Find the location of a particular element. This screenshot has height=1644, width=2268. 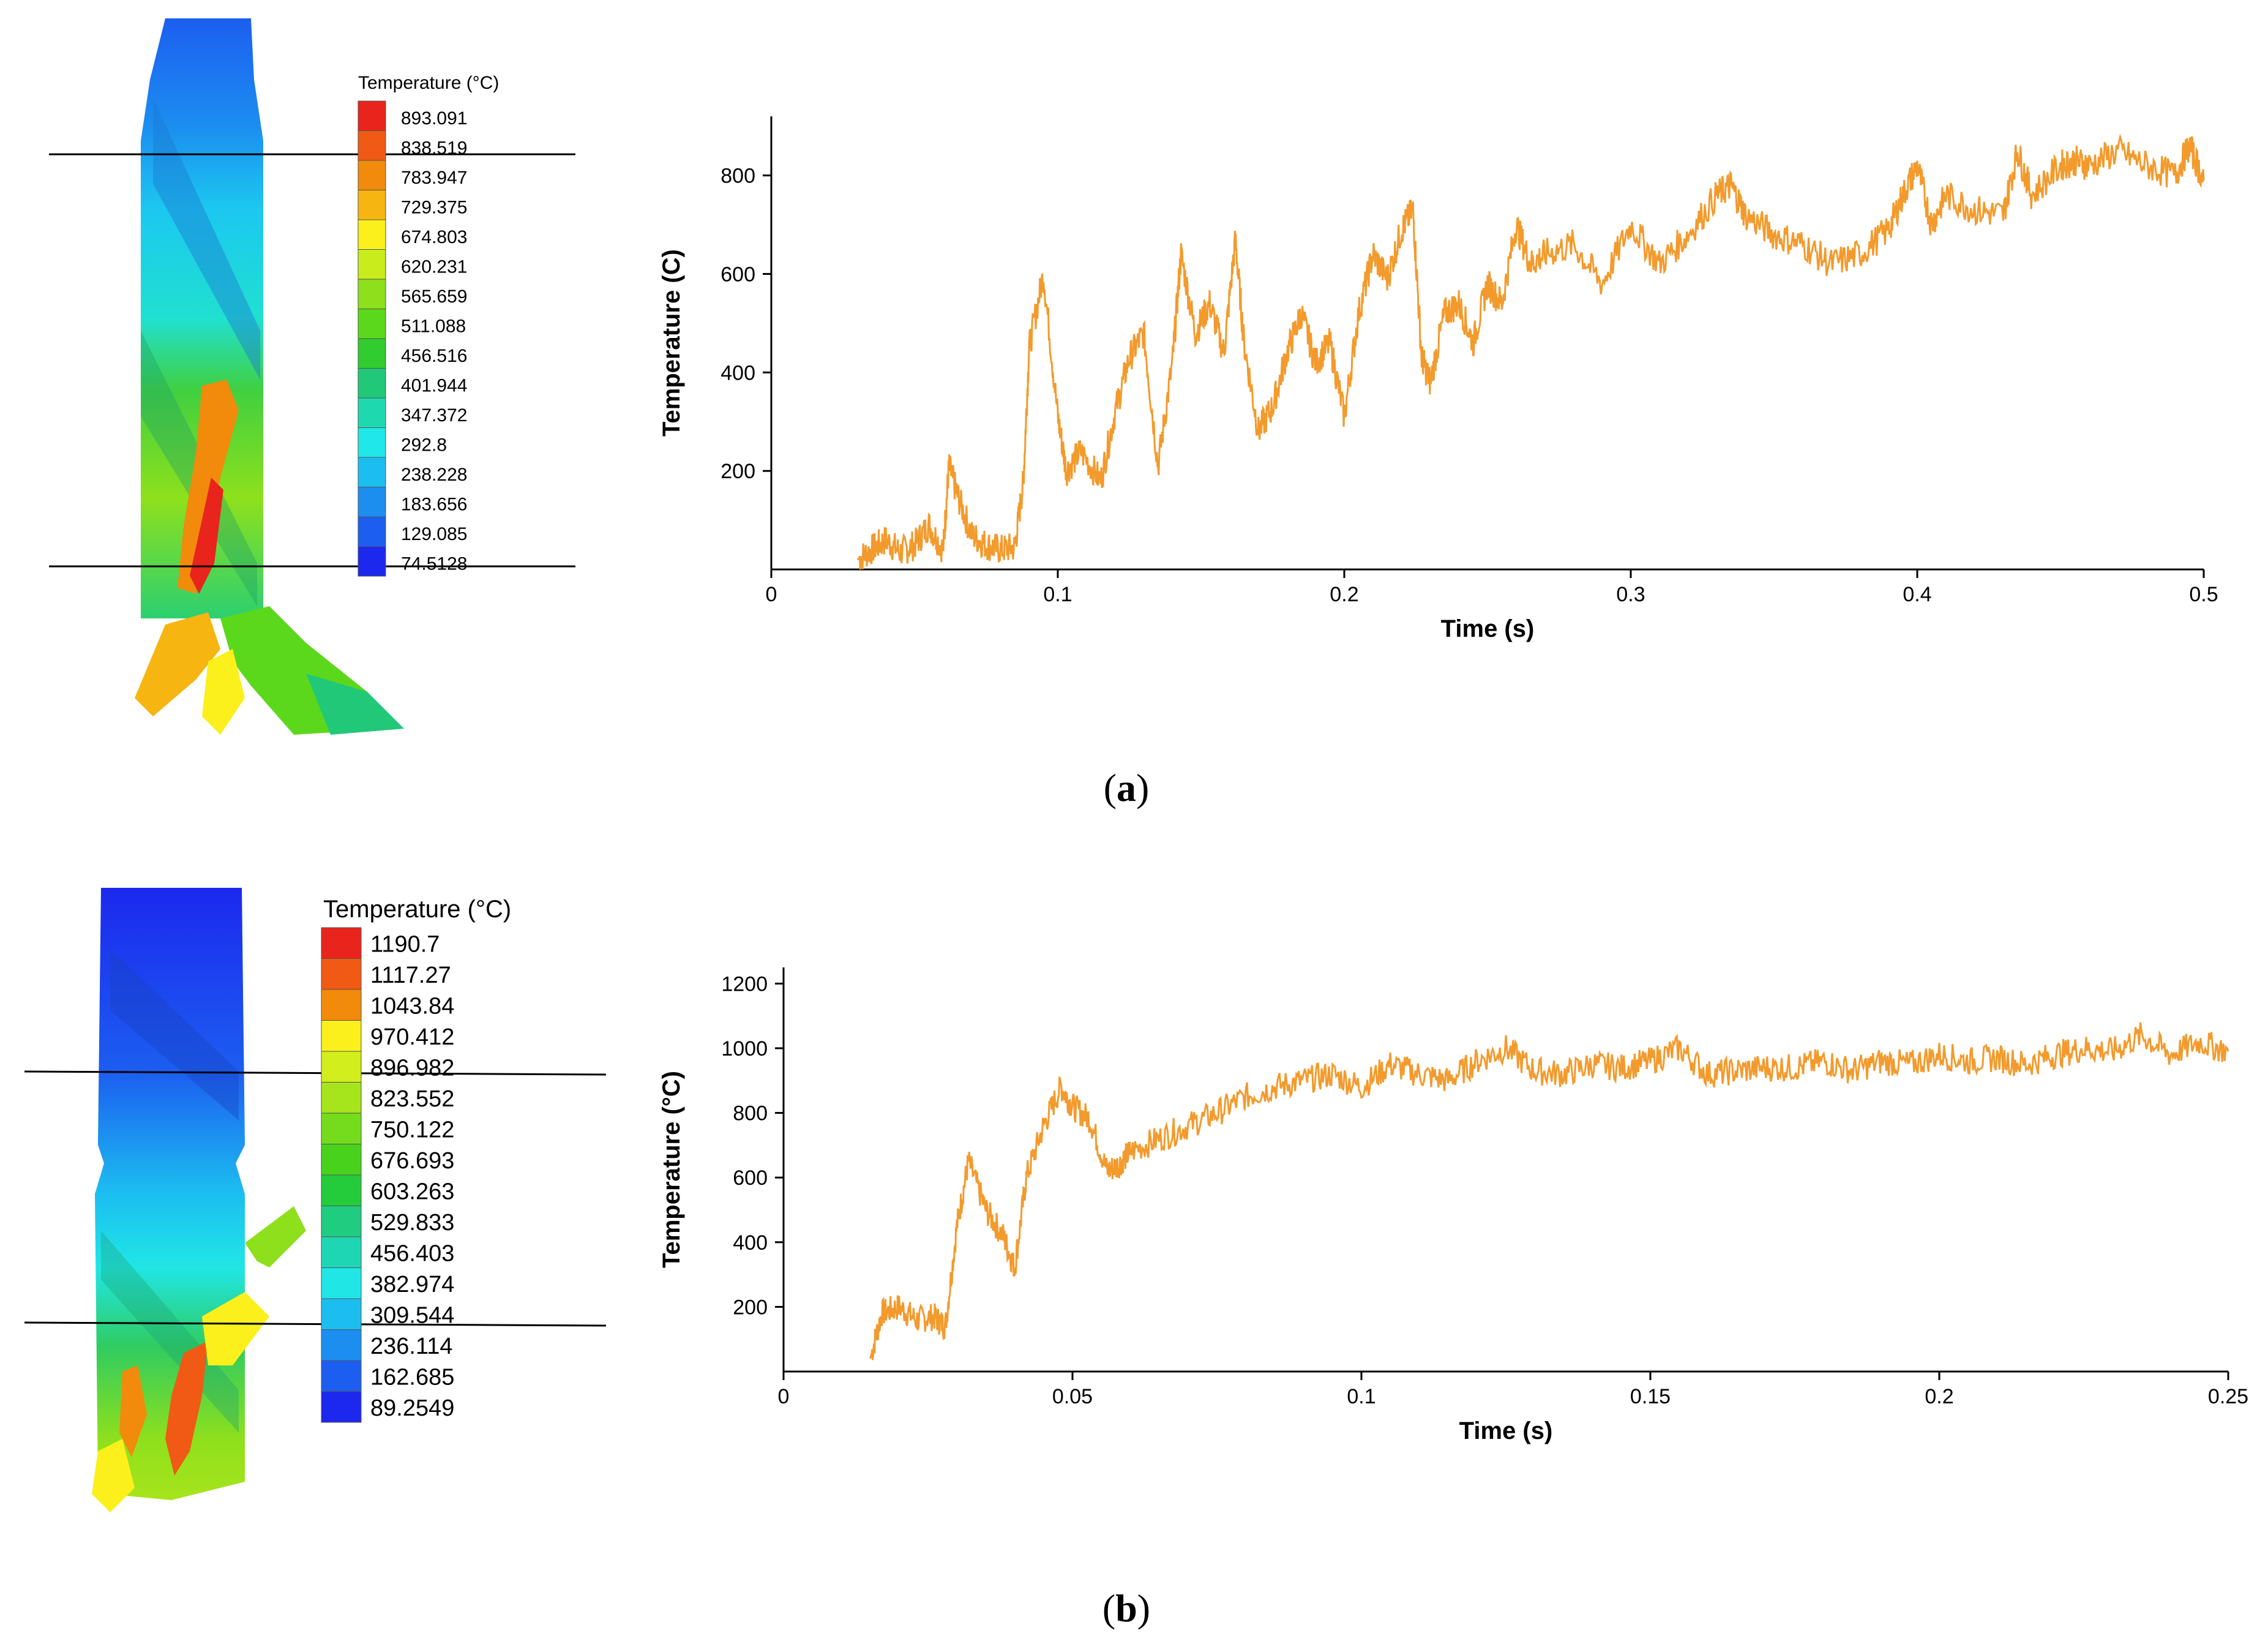

legend-value: 676.693 is located at coordinates (412, 1161).